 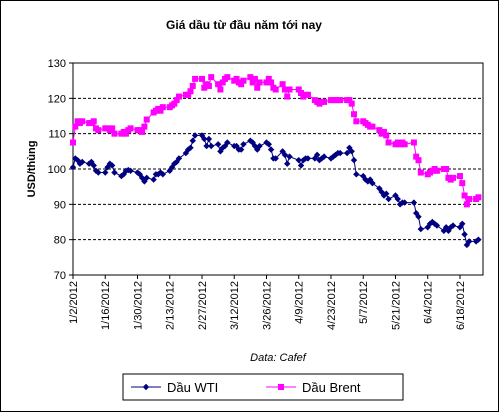 I want to click on chart-title: Giá dầu từ đầu năm tới nay, so click(x=244, y=25).